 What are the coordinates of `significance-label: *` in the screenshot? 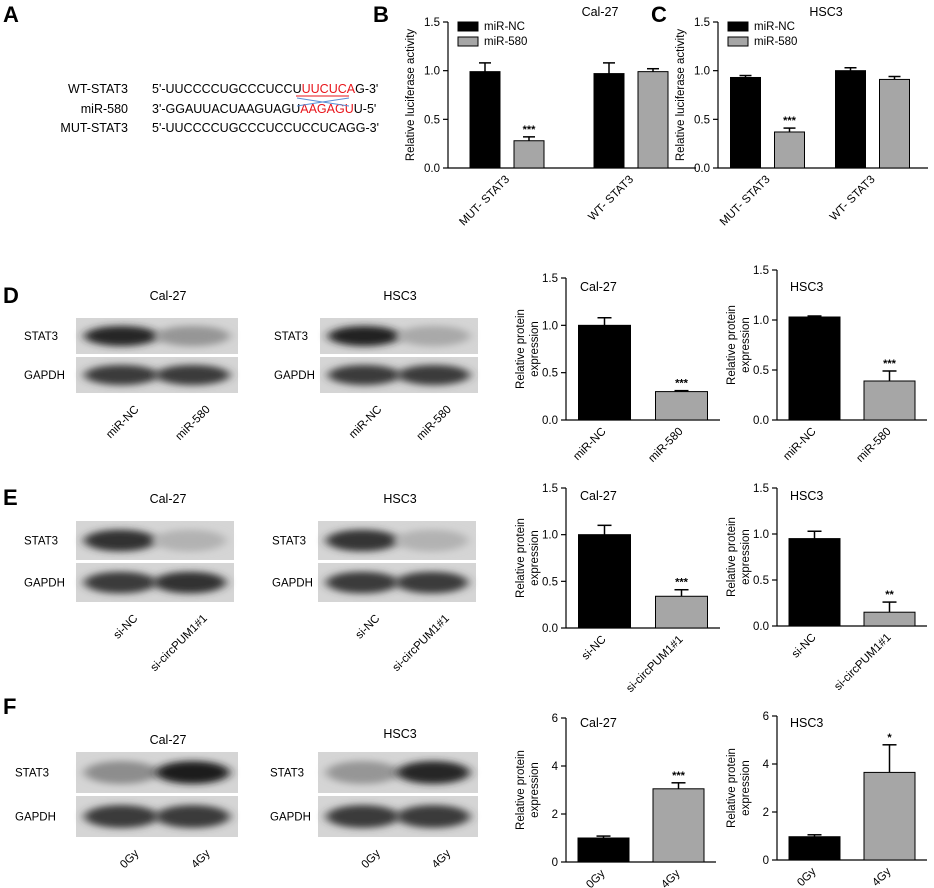 It's located at (889, 738).